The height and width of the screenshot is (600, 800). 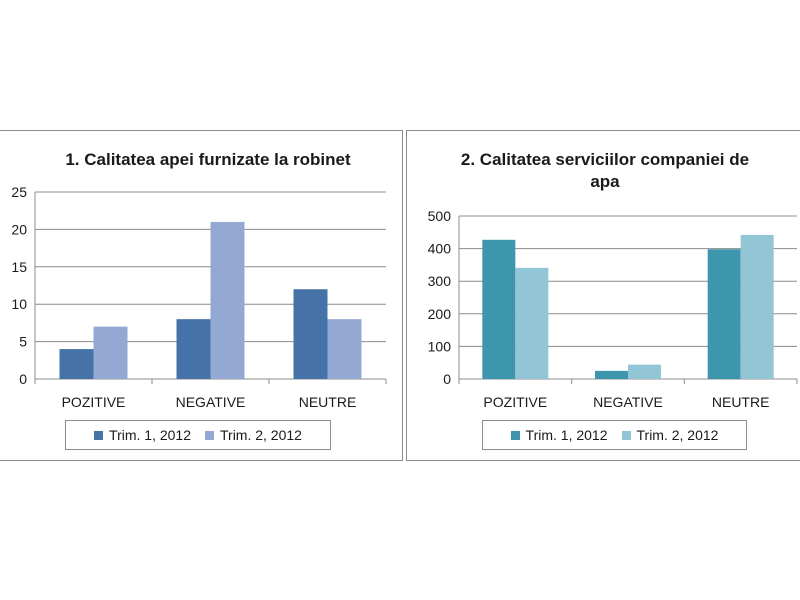 What do you see at coordinates (19, 304) in the screenshot?
I see `y-tick-label: 10` at bounding box center [19, 304].